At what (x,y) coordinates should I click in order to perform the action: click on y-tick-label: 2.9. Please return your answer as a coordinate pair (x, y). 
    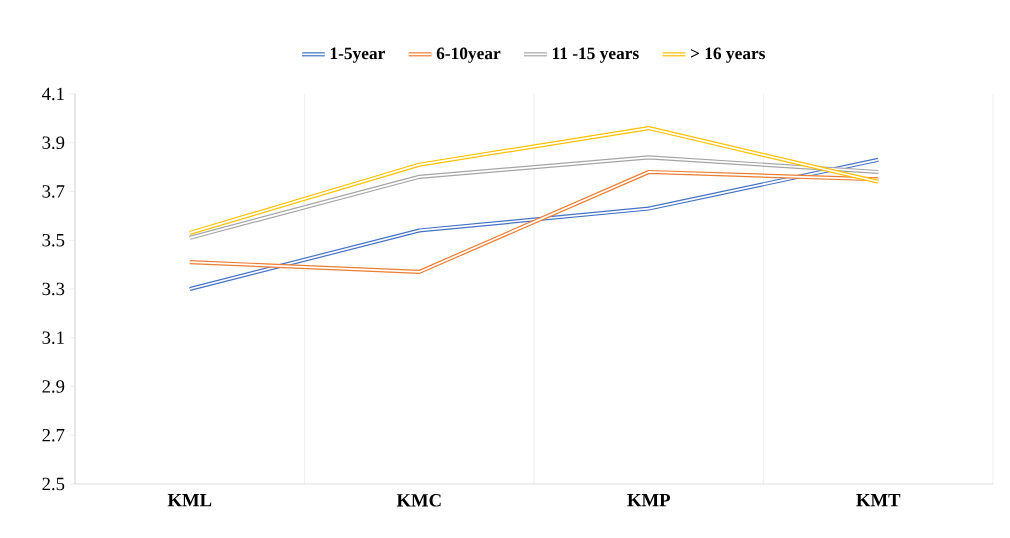
    Looking at the image, I should click on (53, 386).